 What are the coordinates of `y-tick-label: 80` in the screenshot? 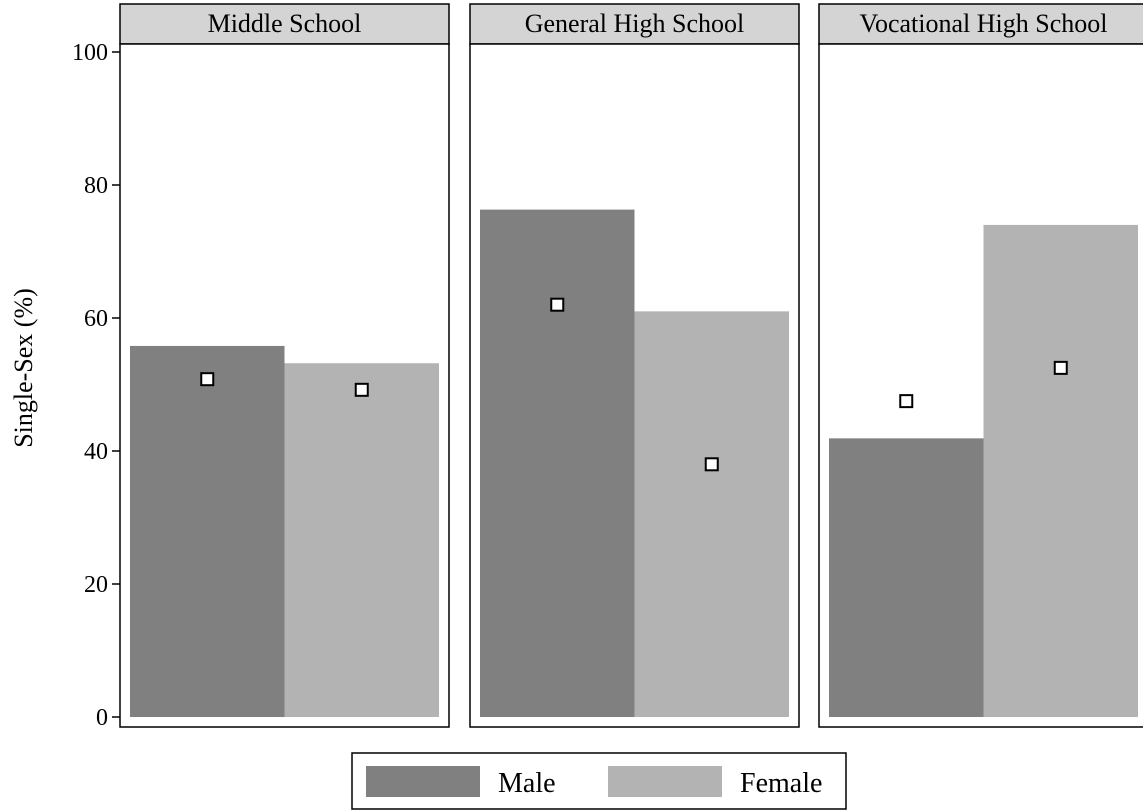 It's located at (96, 186).